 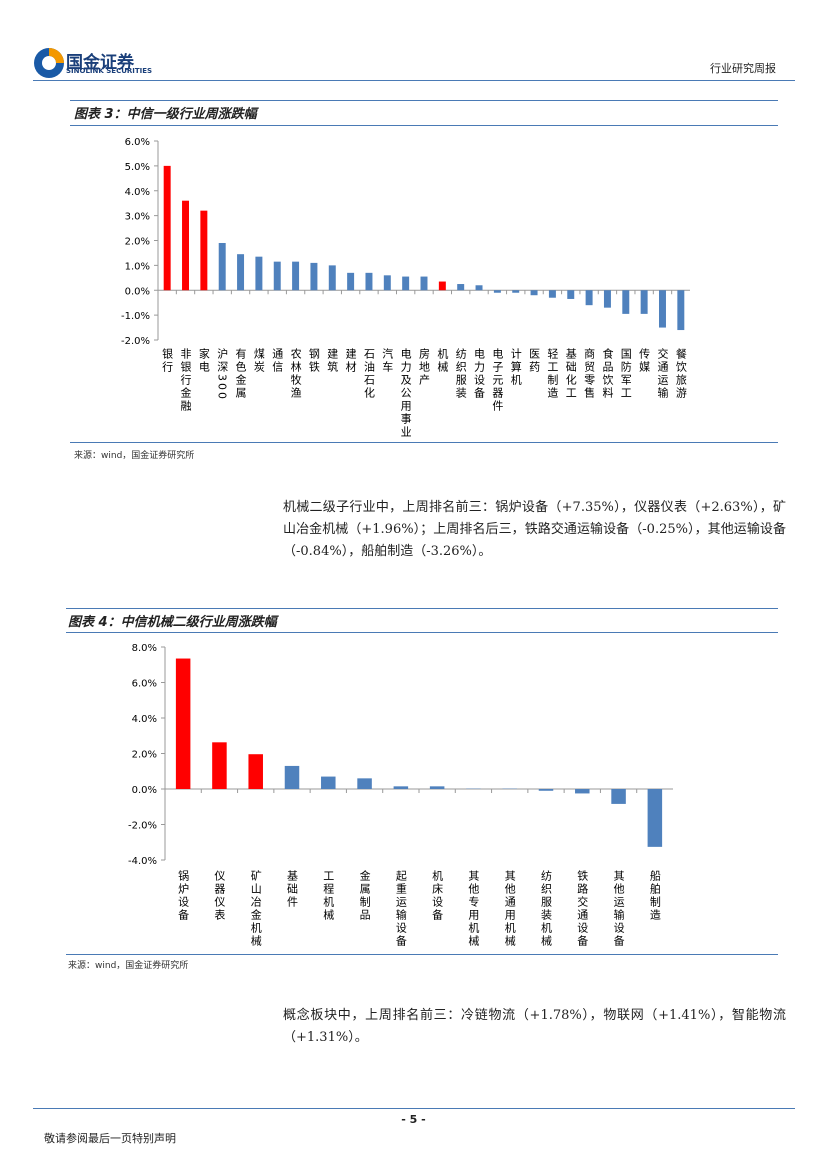 What do you see at coordinates (662, 373) in the screenshot?
I see `x-tick-label: 交通运输` at bounding box center [662, 373].